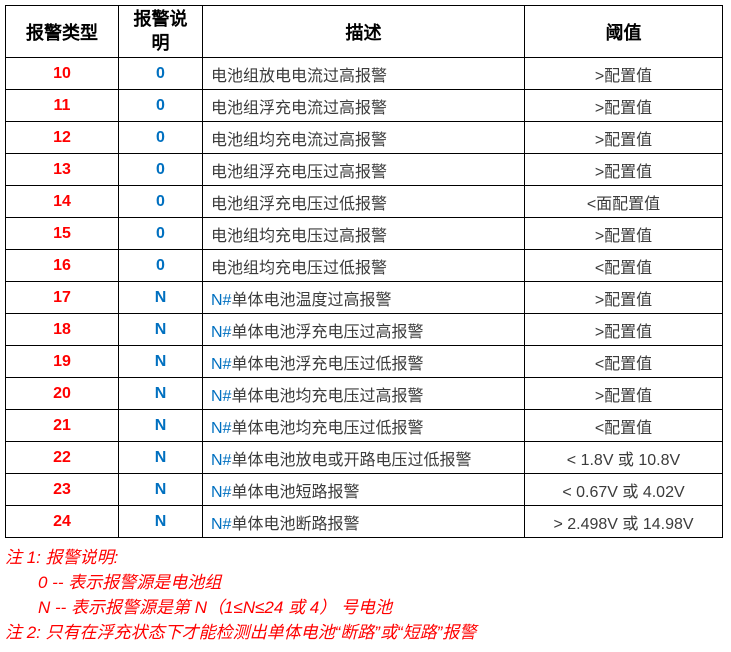  Describe the element at coordinates (311, 300) in the screenshot. I see `description-text: 单体电池温度过高报警` at that location.